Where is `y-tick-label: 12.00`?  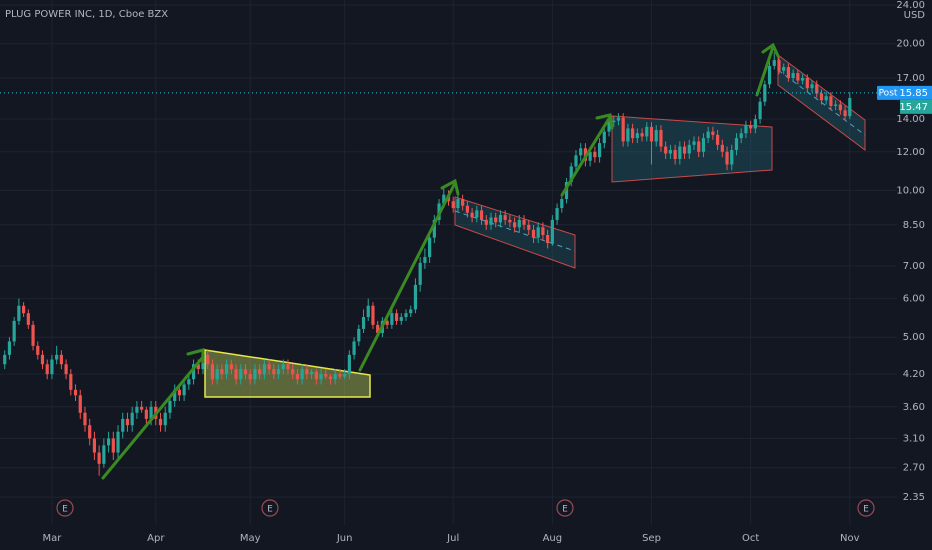
y-tick-label: 12.00 is located at coordinates (910, 152).